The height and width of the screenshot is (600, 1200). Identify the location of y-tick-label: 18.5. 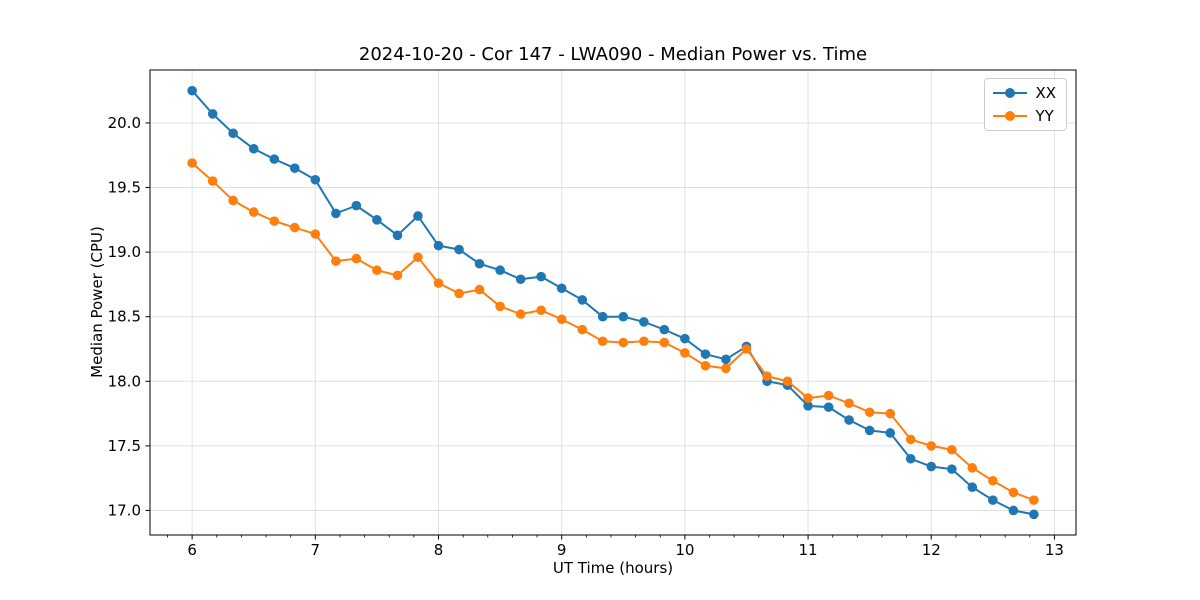
(124, 317).